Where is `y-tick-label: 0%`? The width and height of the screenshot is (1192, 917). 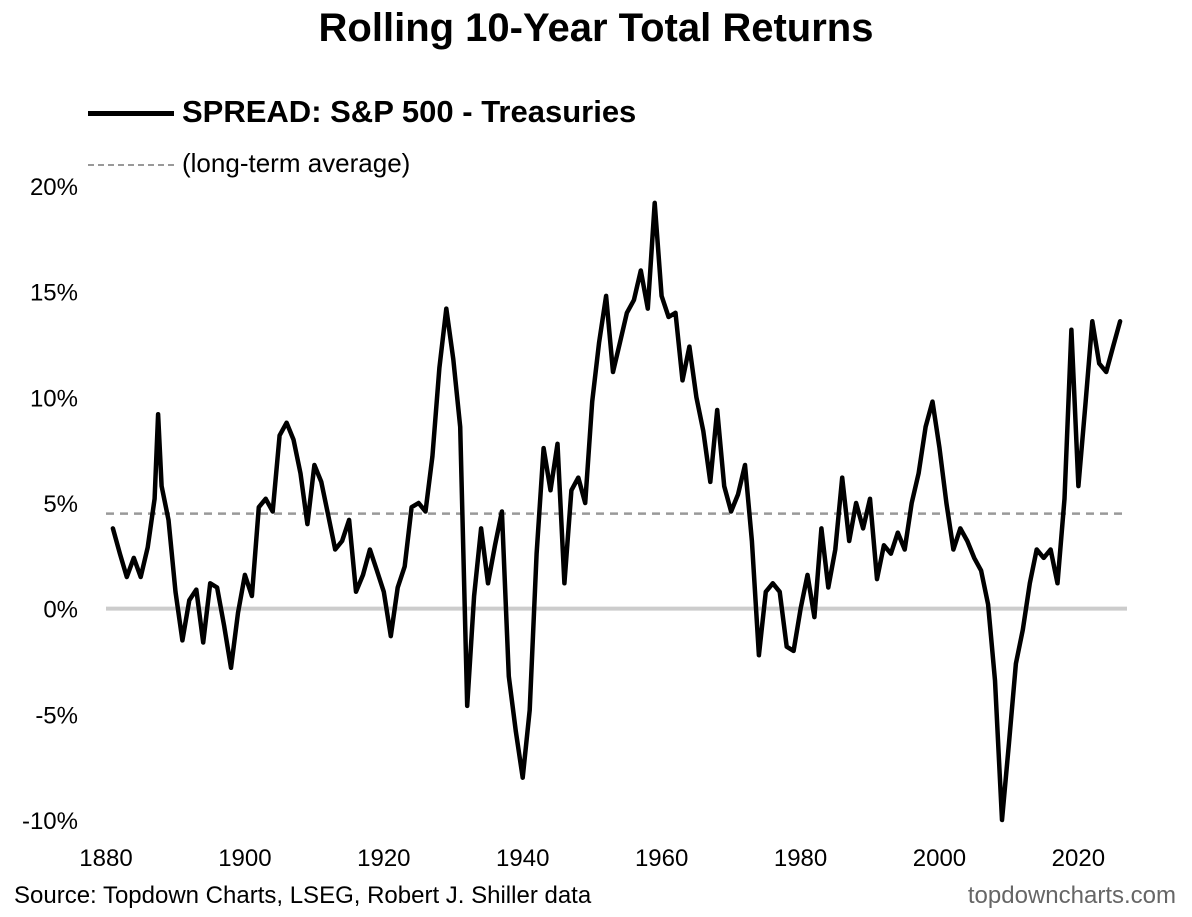
y-tick-label: 0% is located at coordinates (60, 610).